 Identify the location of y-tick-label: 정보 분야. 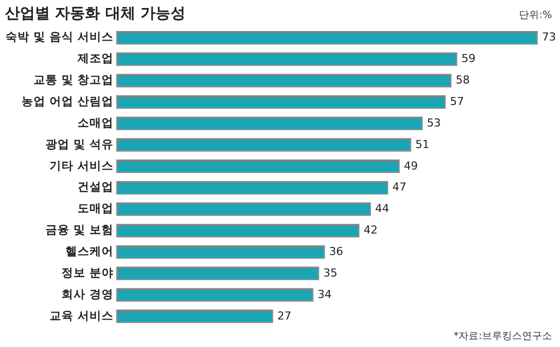
(87, 272).